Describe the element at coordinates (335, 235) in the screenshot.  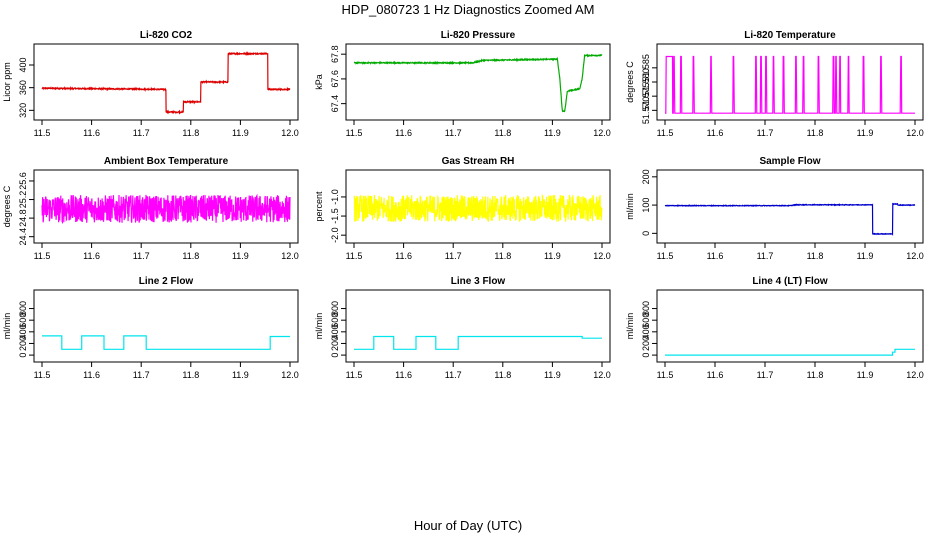
I see `y-tick-label: -2.0` at that location.